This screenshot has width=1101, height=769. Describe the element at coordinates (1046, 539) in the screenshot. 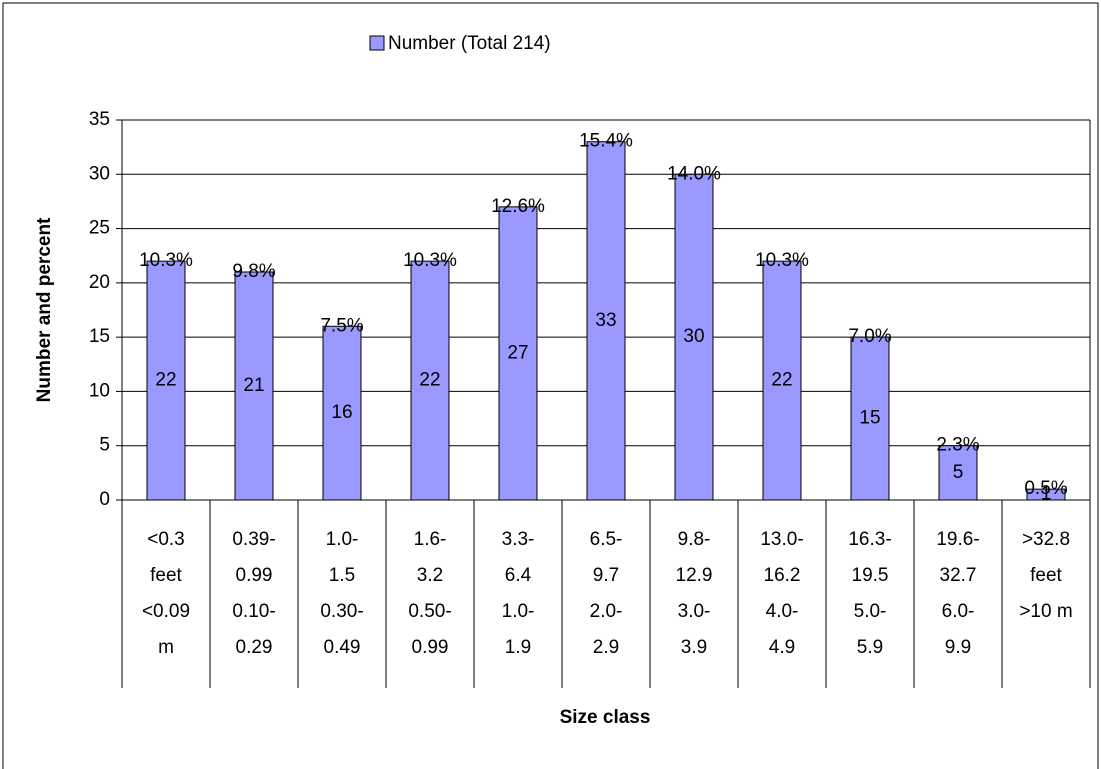

I see `category-label-feet: >32.8` at that location.